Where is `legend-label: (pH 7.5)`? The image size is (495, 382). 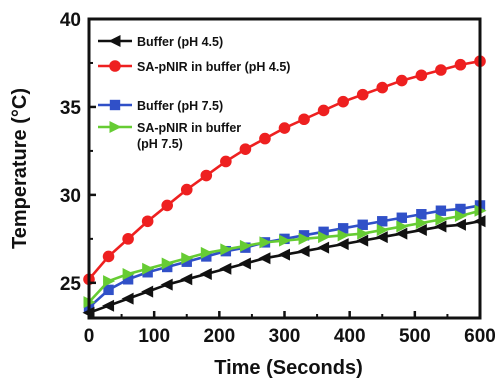 legend-label: (pH 7.5) is located at coordinates (160, 144).